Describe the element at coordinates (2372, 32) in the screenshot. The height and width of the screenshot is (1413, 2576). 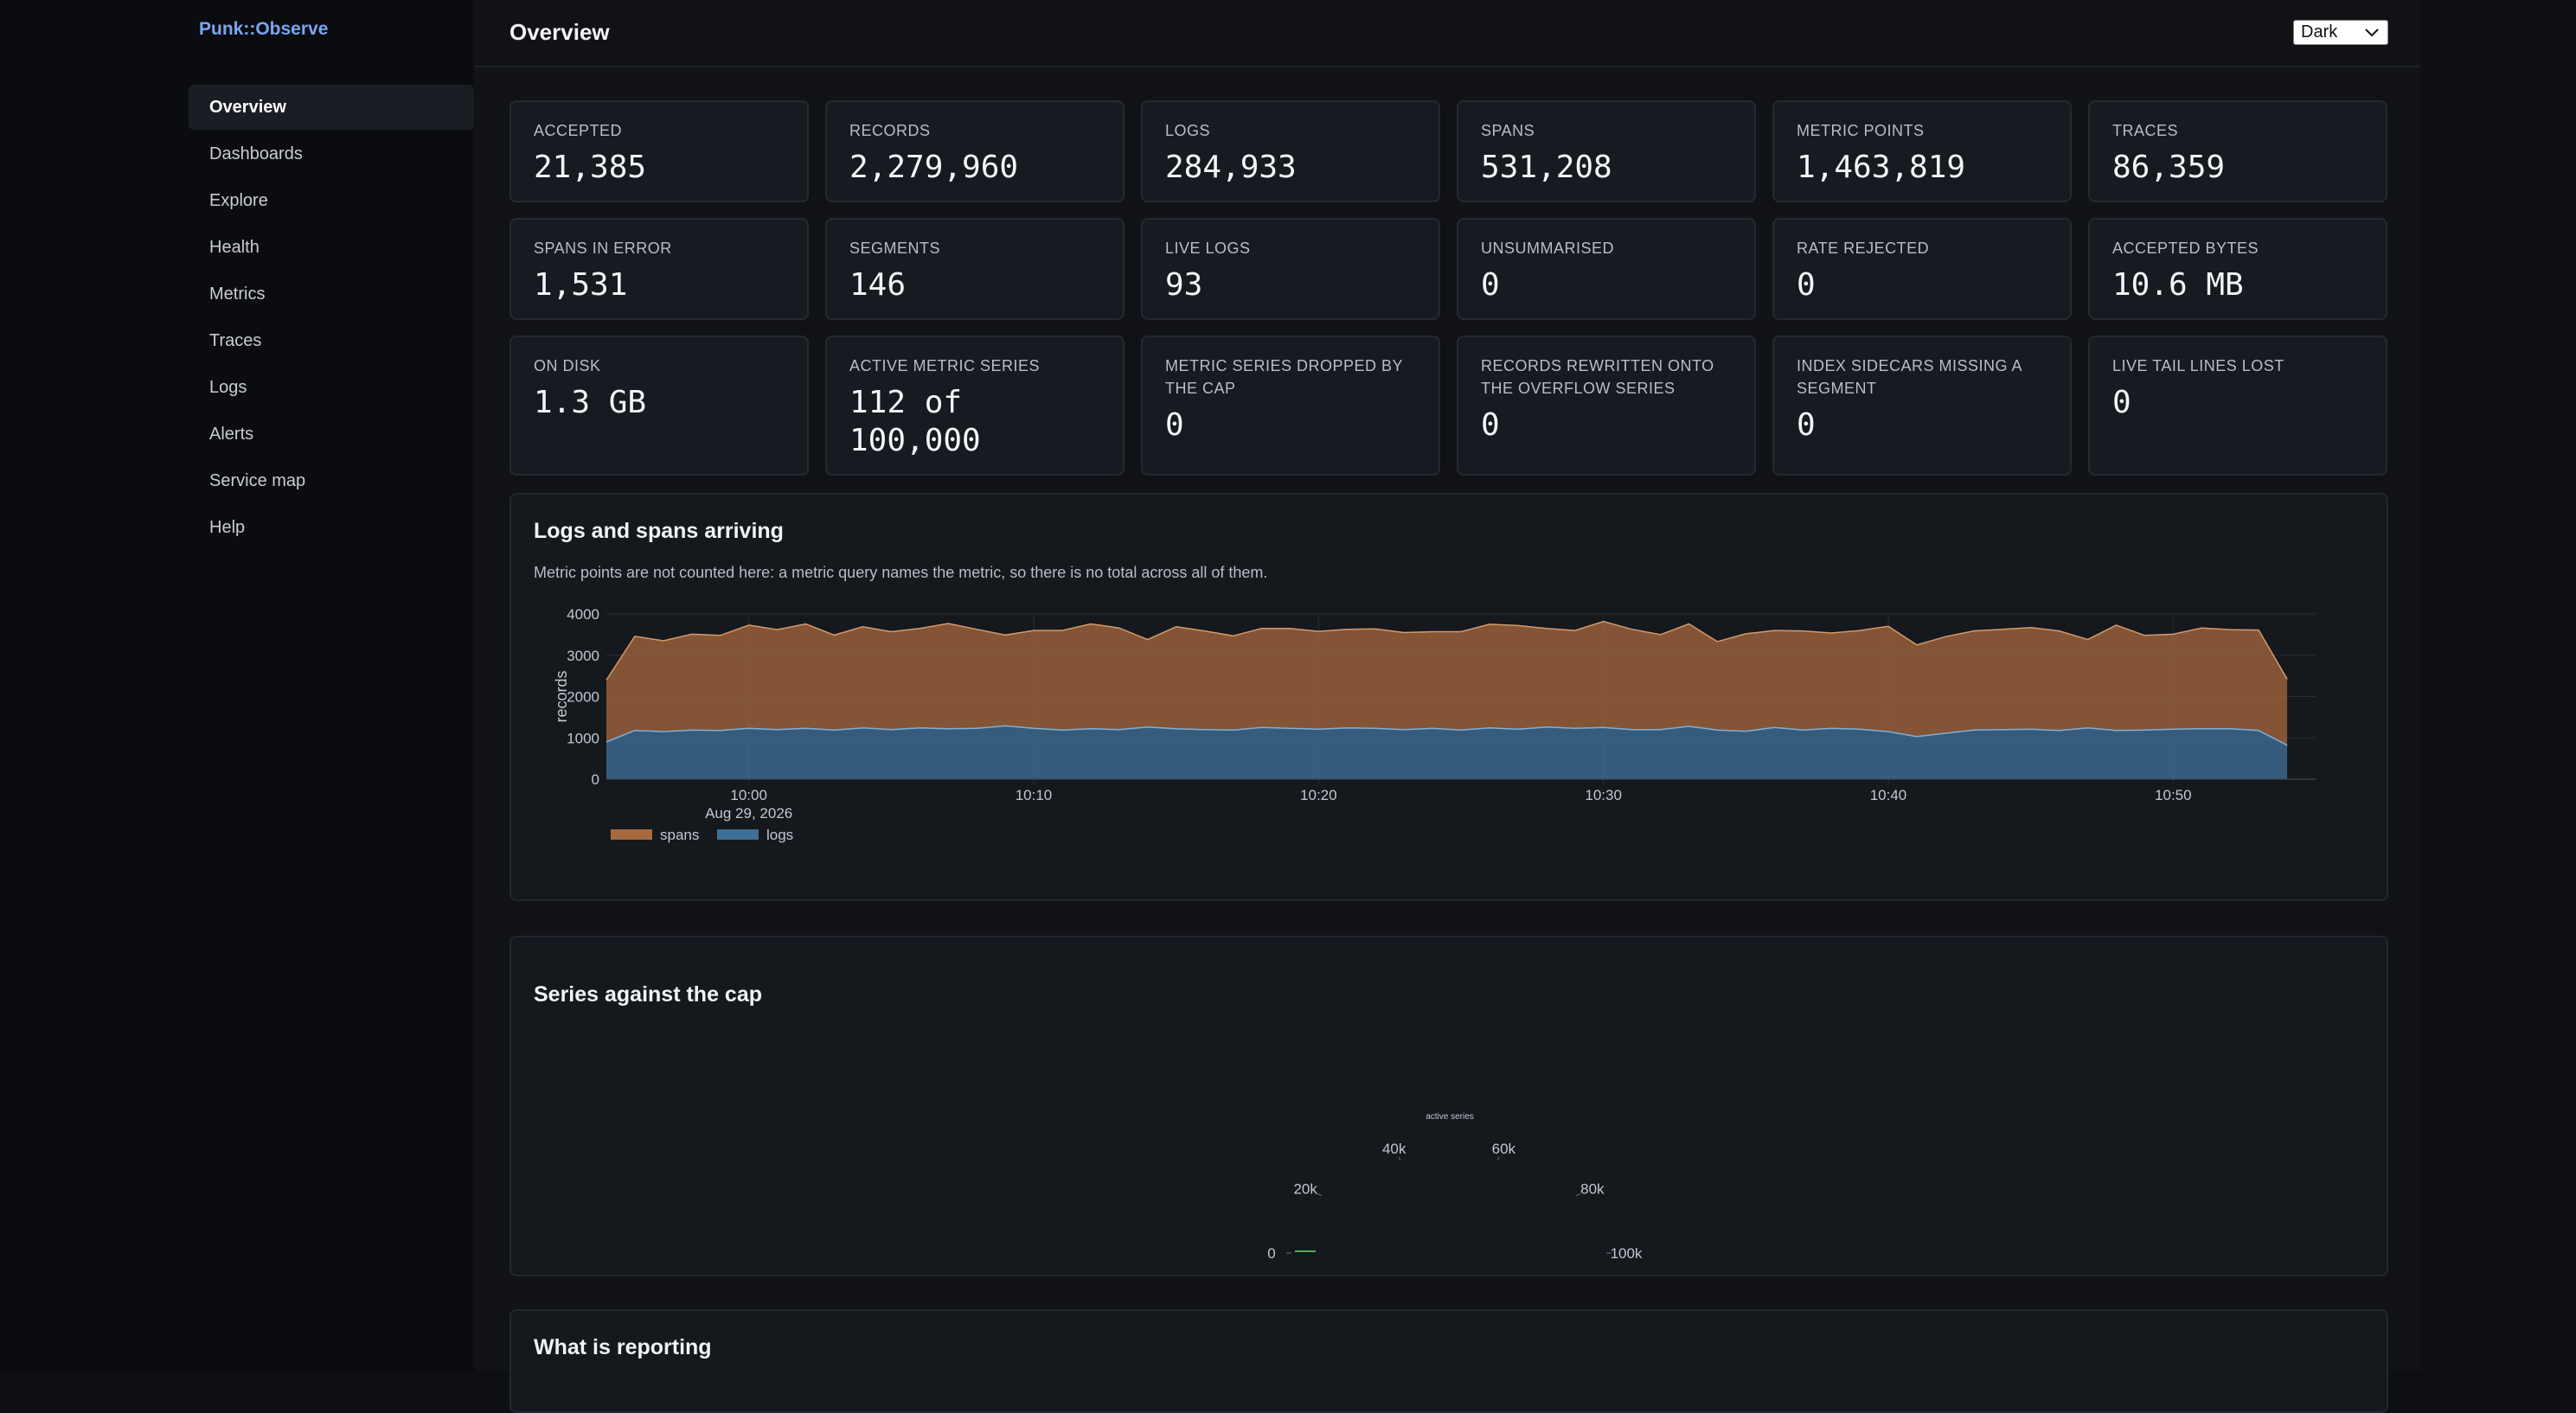
I see `chevron-down-icon` at that location.